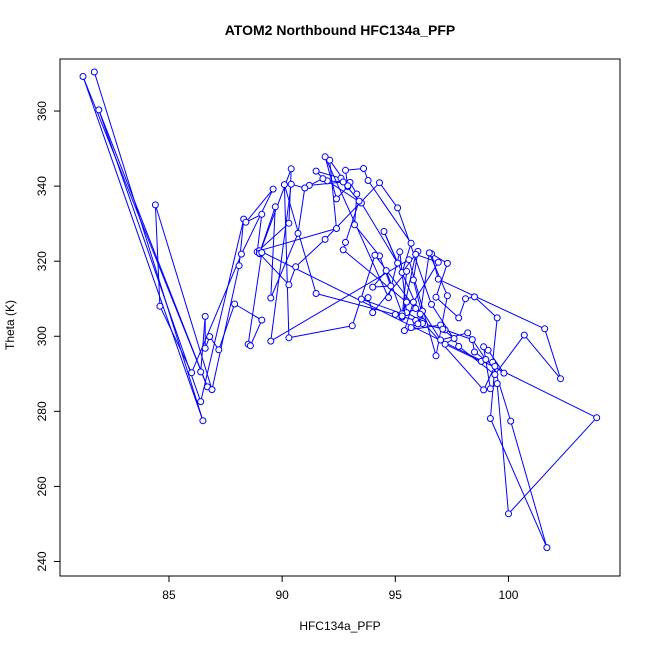 Image resolution: width=650 pixels, height=650 pixels. I want to click on x-tick-label: 95, so click(396, 595).